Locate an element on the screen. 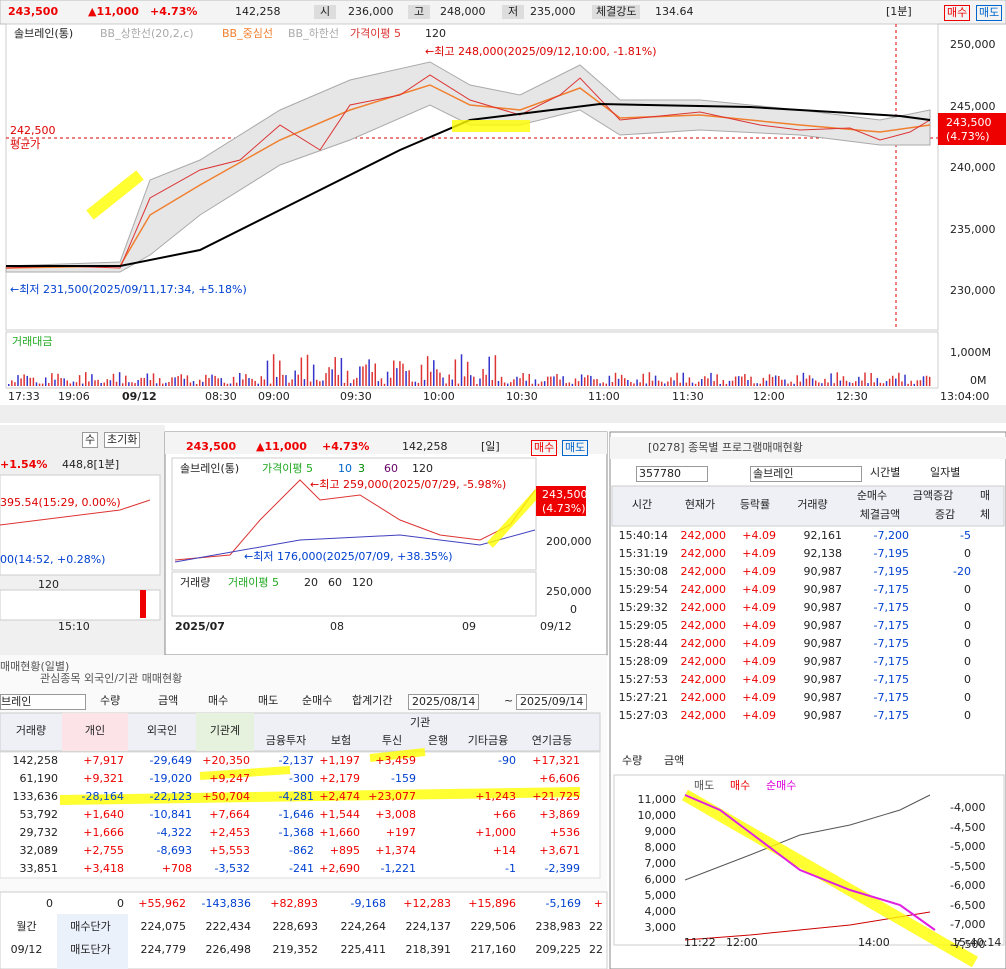 Image resolution: width=1006 pixels, height=969 pixels. x-tick-label: 11:30 is located at coordinates (688, 396).